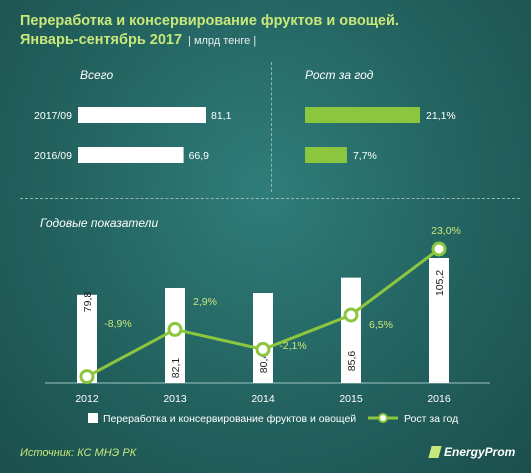  Describe the element at coordinates (53, 156) in the screenshot. I see `total-category-label: 2016/09` at that location.